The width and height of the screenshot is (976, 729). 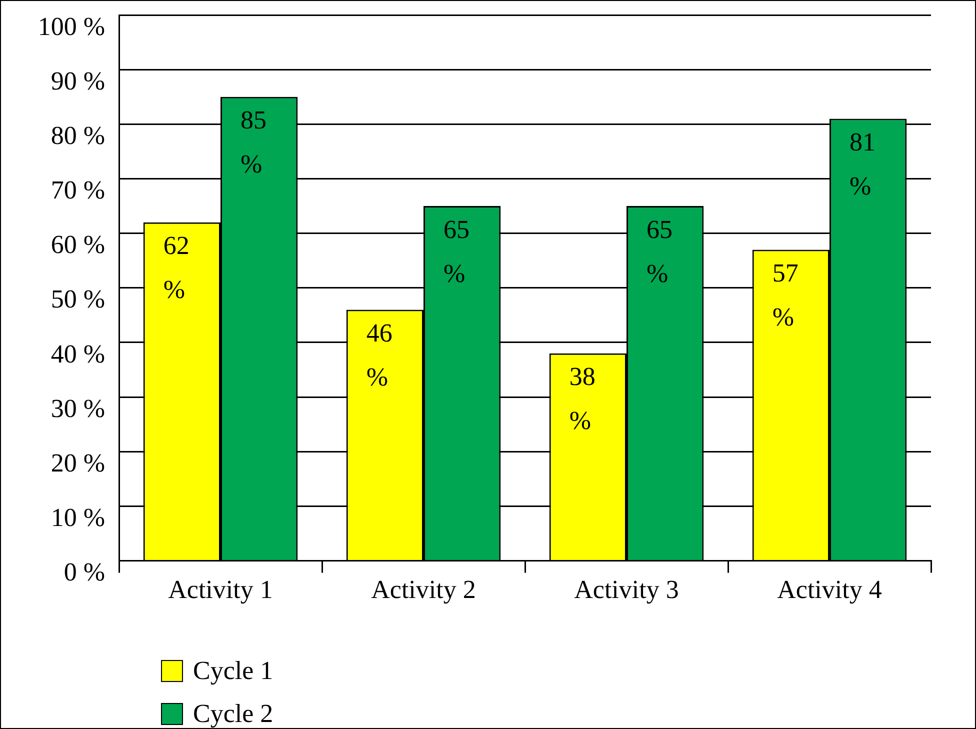 What do you see at coordinates (176, 267) in the screenshot?
I see `data-label: 62 %` at bounding box center [176, 267].